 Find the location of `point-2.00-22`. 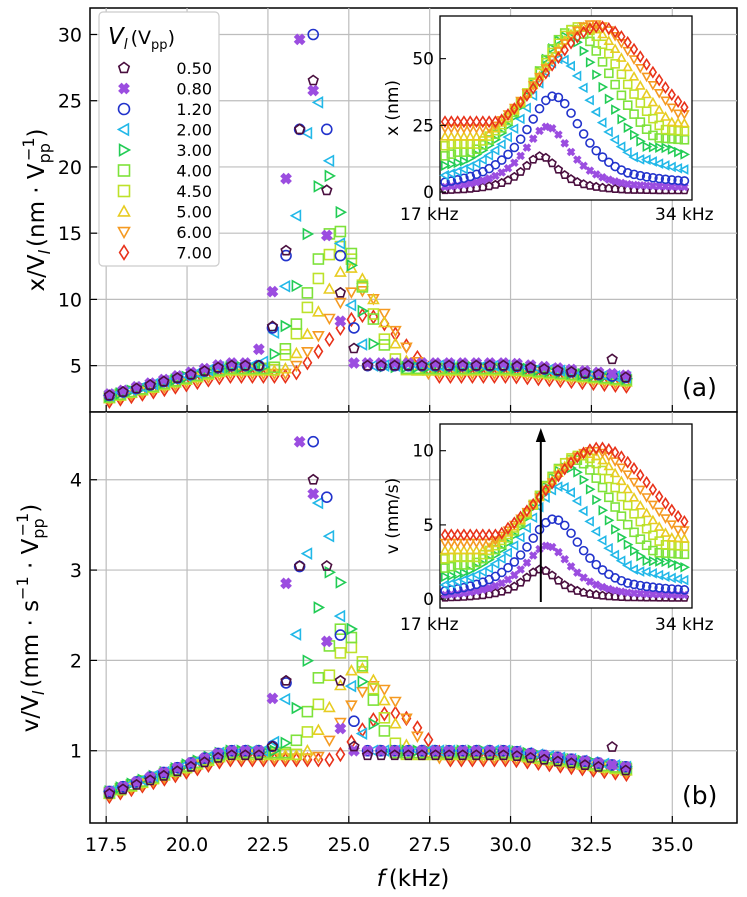

point-2.00-22 is located at coordinates (350, 305).